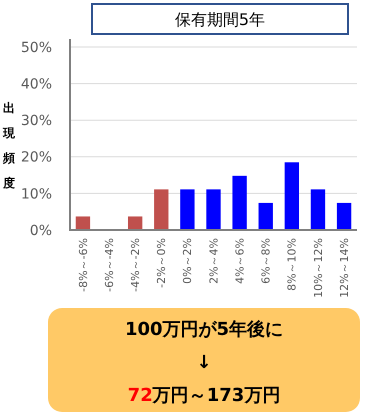  What do you see at coordinates (36, 158) in the screenshot?
I see `y-tick-label: 20%` at bounding box center [36, 158].